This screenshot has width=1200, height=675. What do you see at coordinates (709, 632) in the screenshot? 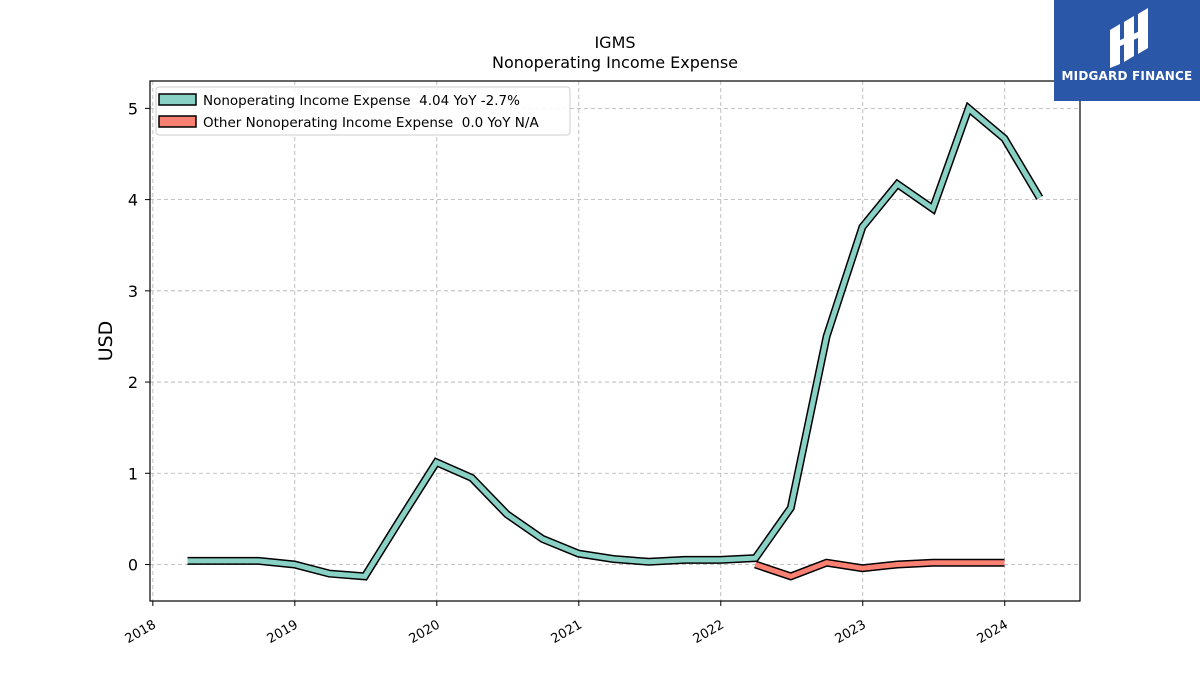
I see `x-tick-label: 2022` at bounding box center [709, 632].